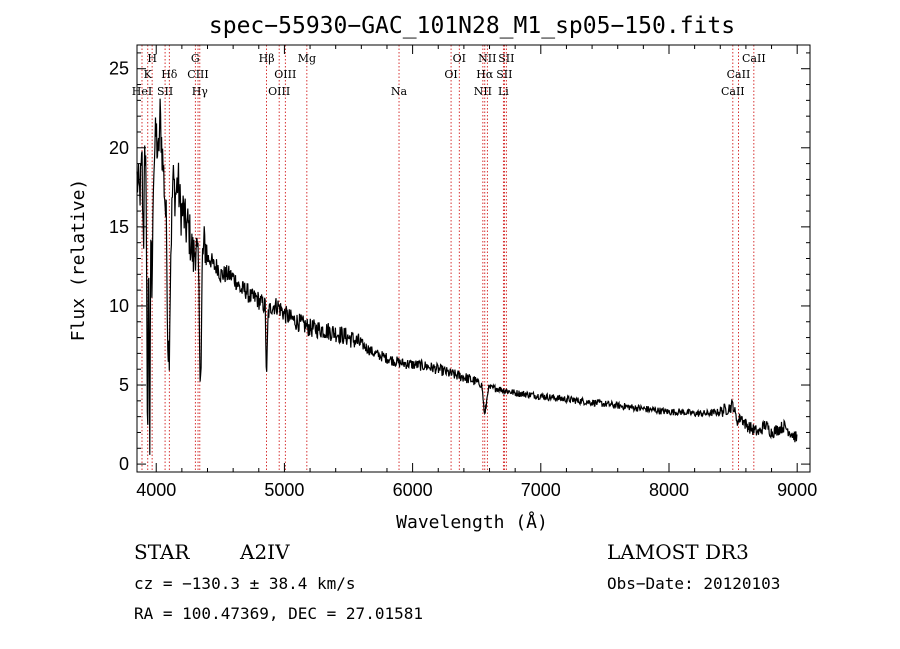 The height and width of the screenshot is (649, 900). Describe the element at coordinates (754, 58) in the screenshot. I see `line-label-23: CaII` at that location.